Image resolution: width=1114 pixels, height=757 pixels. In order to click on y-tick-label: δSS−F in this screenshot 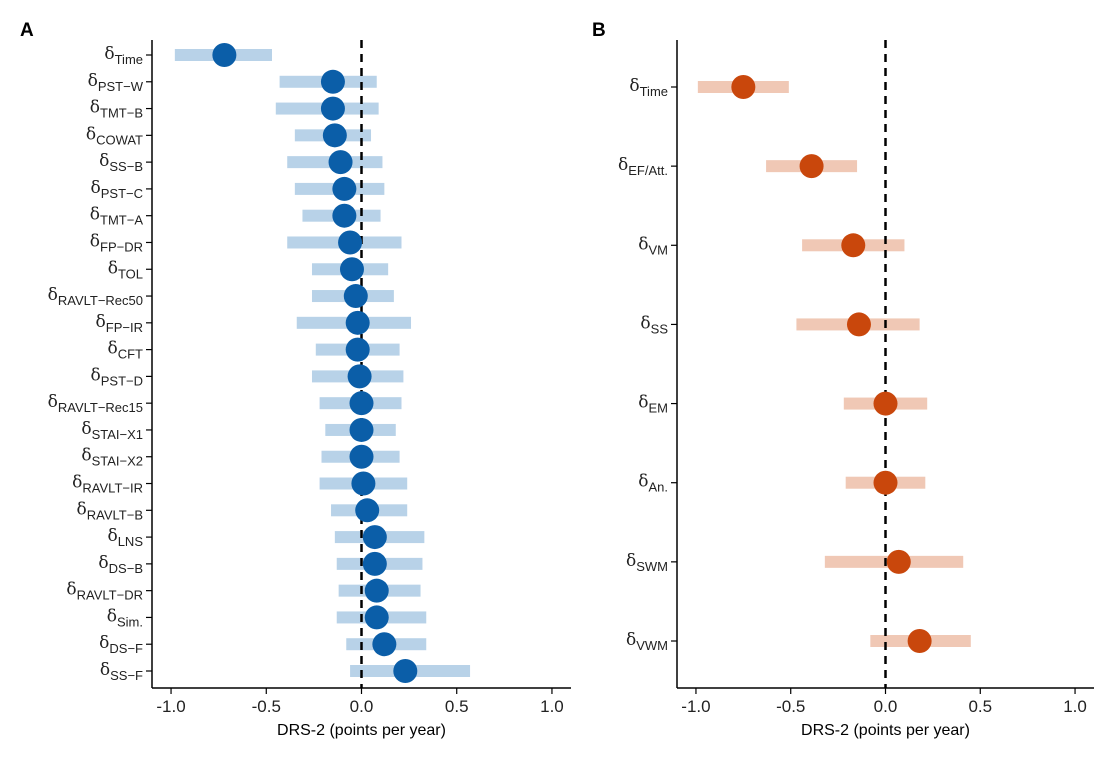, I will do `click(121, 671)`.